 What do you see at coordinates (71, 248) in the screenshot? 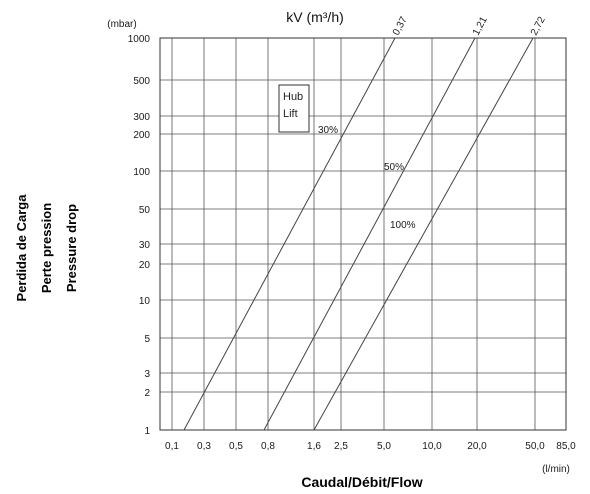
I see `y-axis-title-line-3: Pressure drop` at bounding box center [71, 248].